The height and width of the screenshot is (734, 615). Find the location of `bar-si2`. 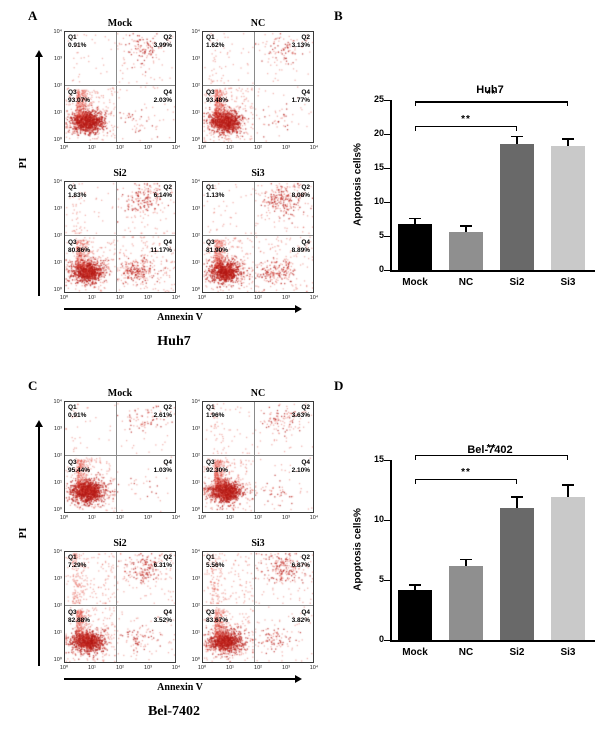

bar-si2 is located at coordinates (517, 207).